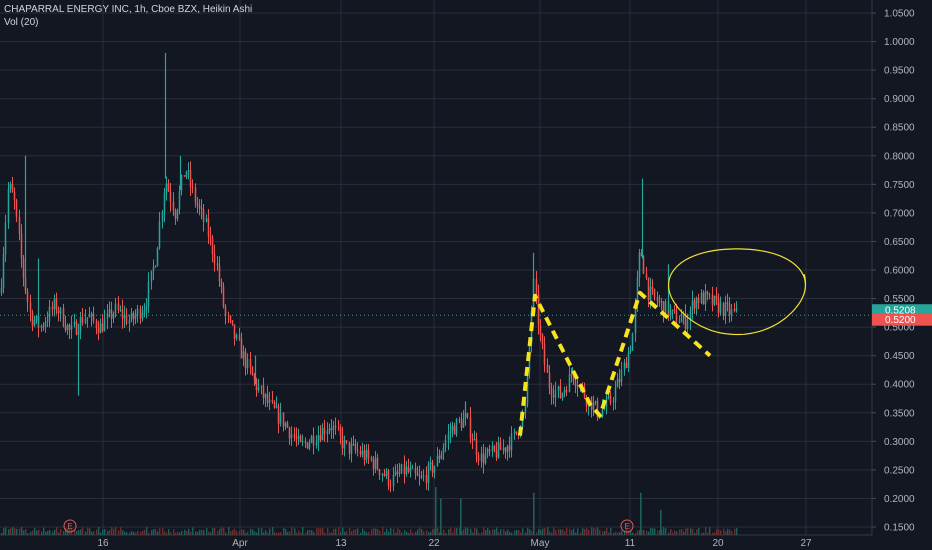 This screenshot has width=932, height=550. What do you see at coordinates (341, 543) in the screenshot?
I see `x-tick-label: 13` at bounding box center [341, 543].